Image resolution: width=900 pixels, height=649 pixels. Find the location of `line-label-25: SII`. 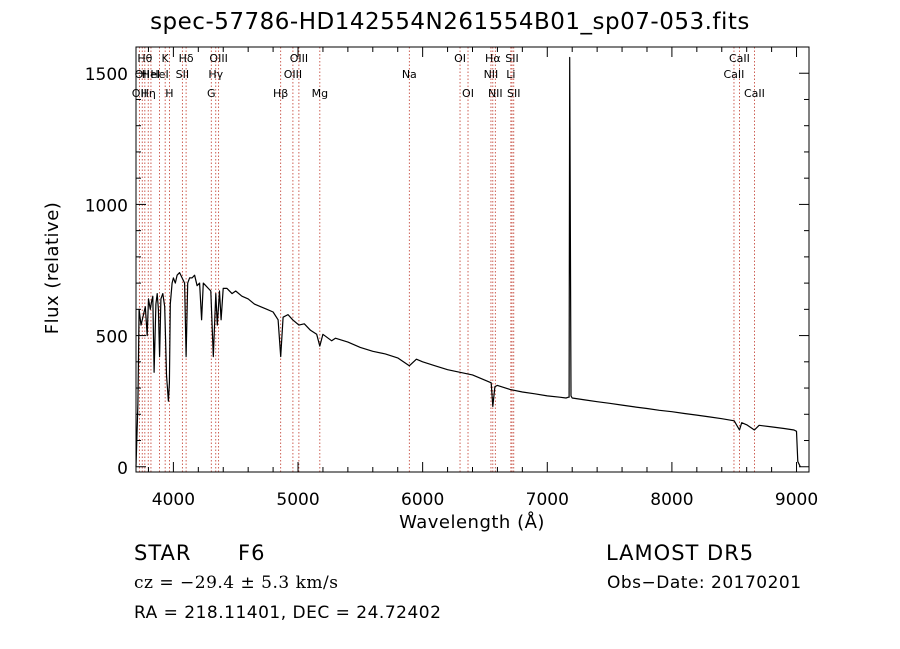

line-label-25: SII is located at coordinates (513, 93).